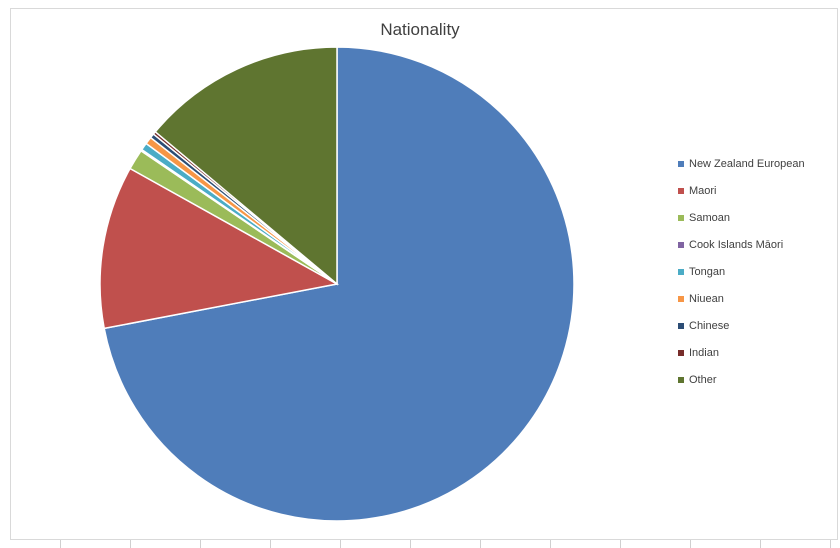 Image resolution: width=840 pixels, height=548 pixels. What do you see at coordinates (741, 190) in the screenshot?
I see `legend-item: Maori` at bounding box center [741, 190].